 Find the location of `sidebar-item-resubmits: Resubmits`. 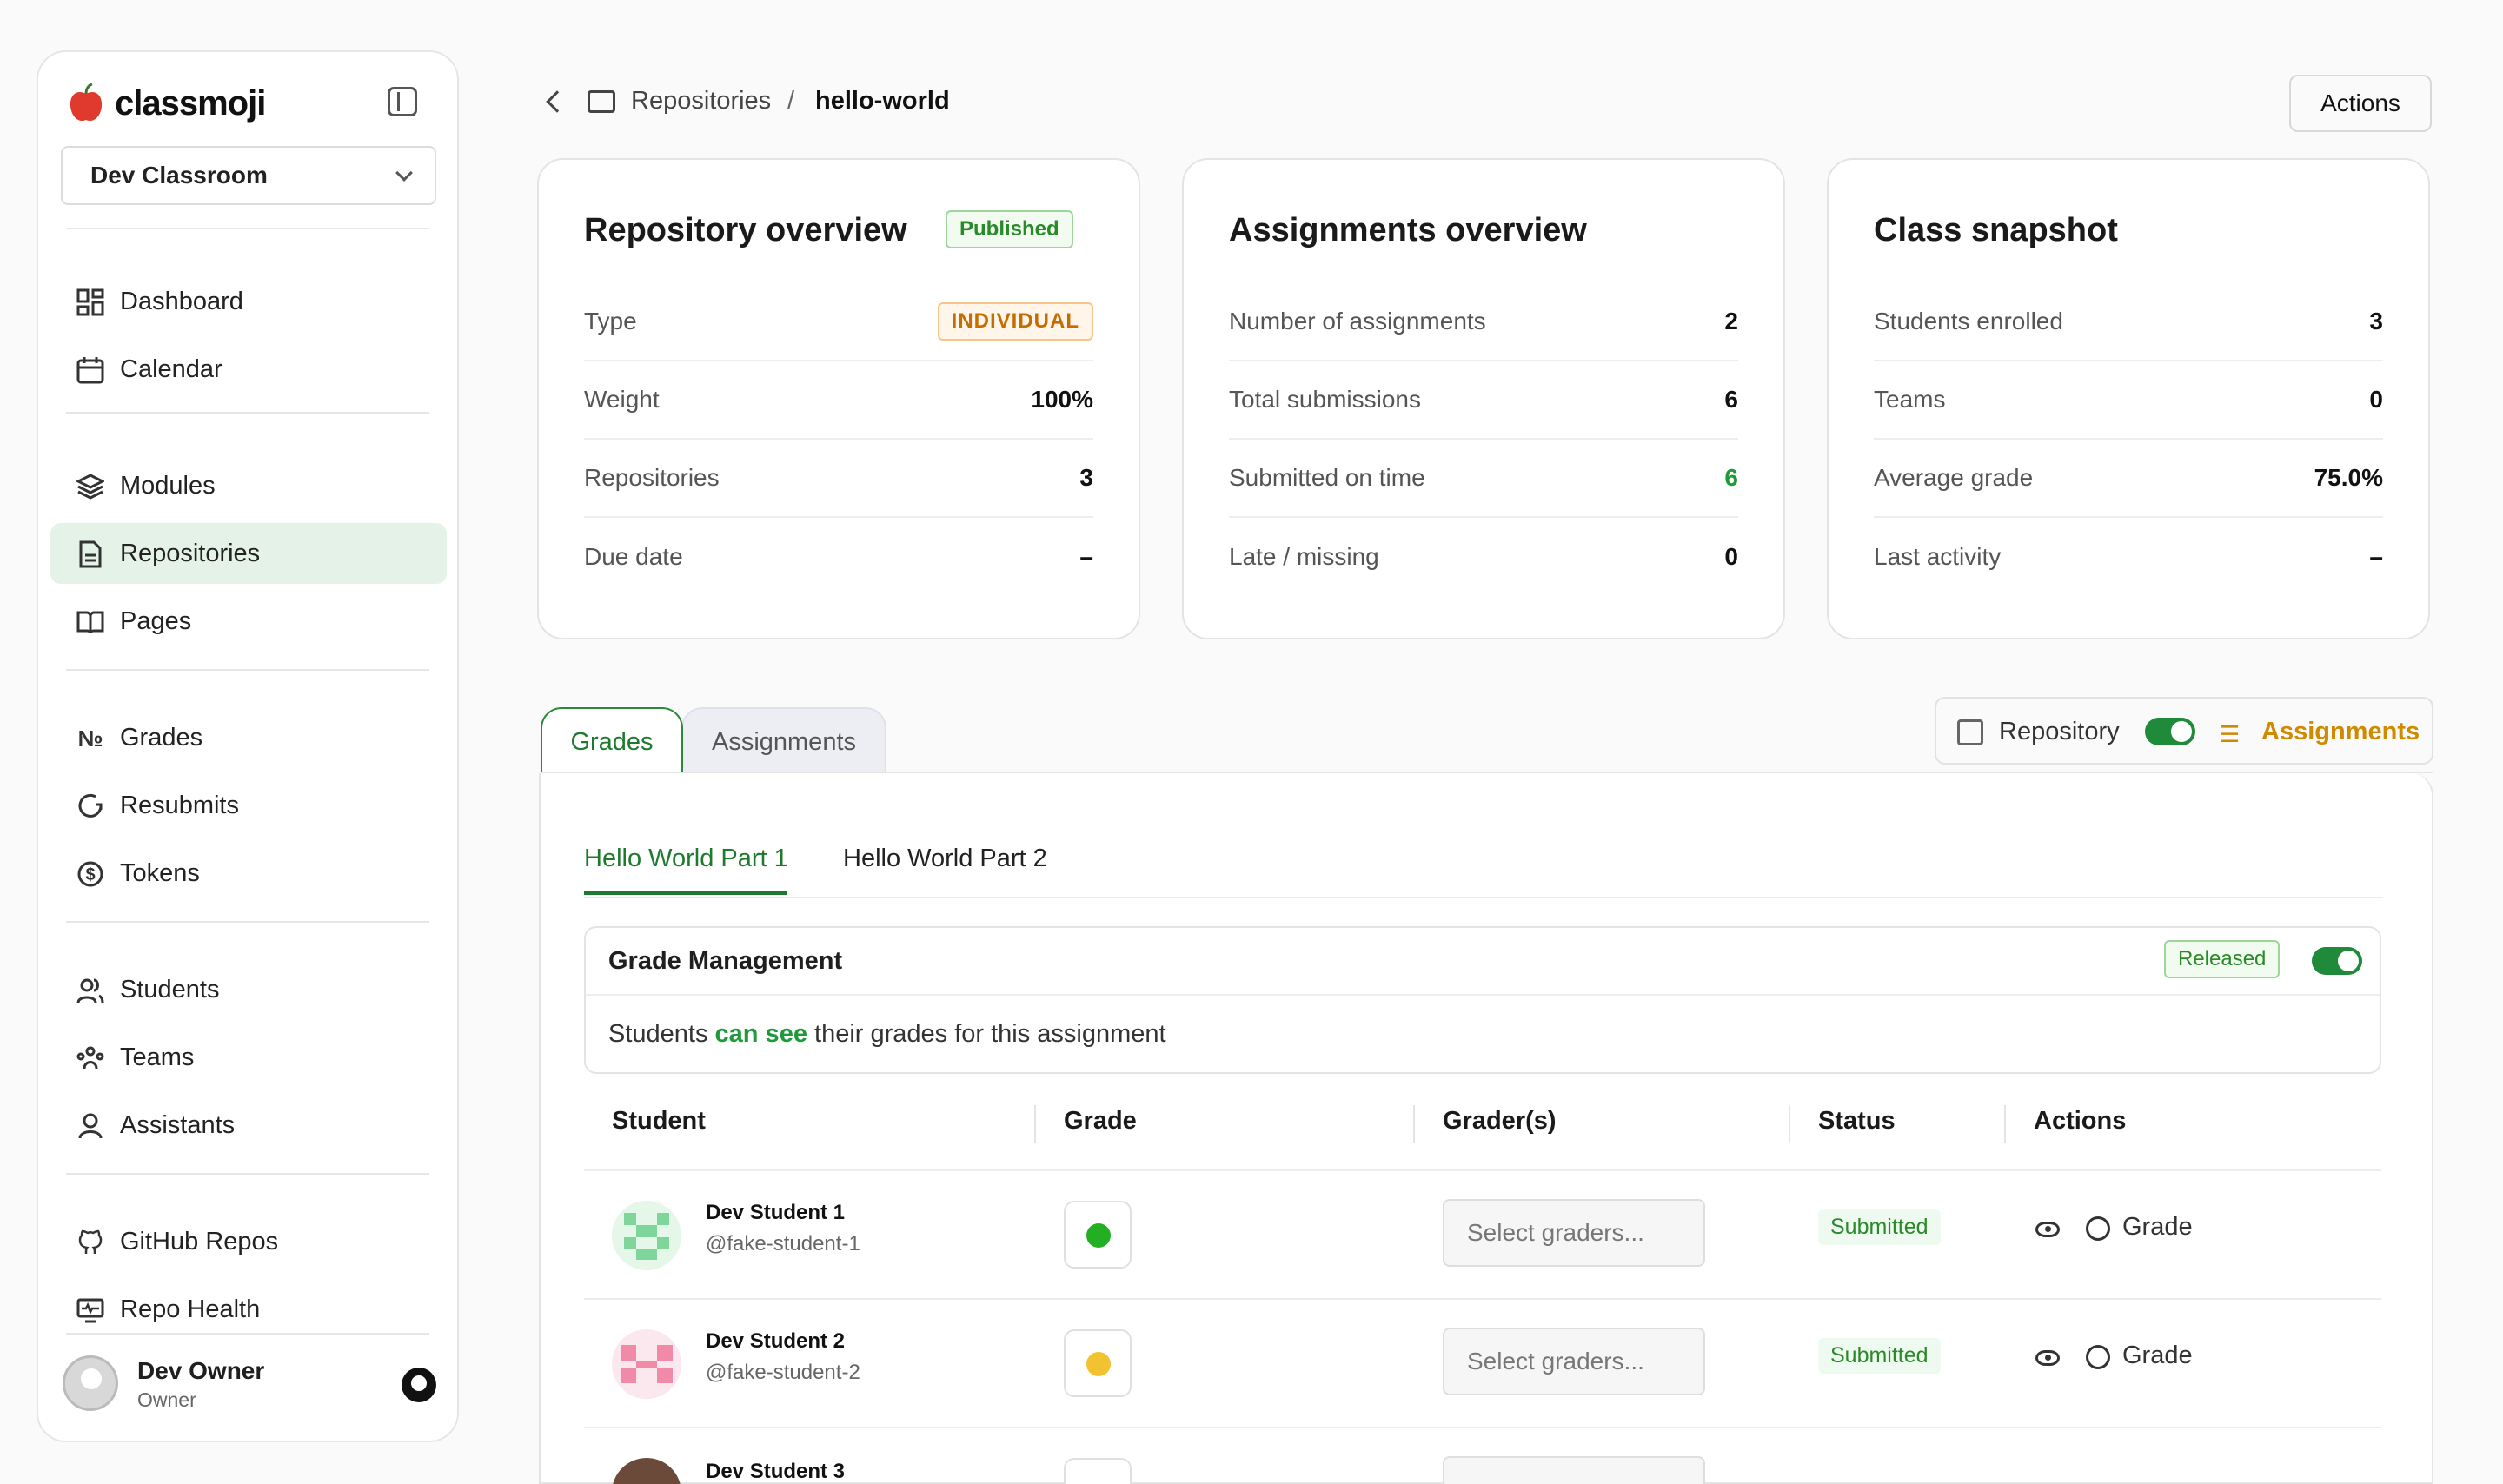

sidebar-item-resubmits: Resubmits is located at coordinates (249, 805).